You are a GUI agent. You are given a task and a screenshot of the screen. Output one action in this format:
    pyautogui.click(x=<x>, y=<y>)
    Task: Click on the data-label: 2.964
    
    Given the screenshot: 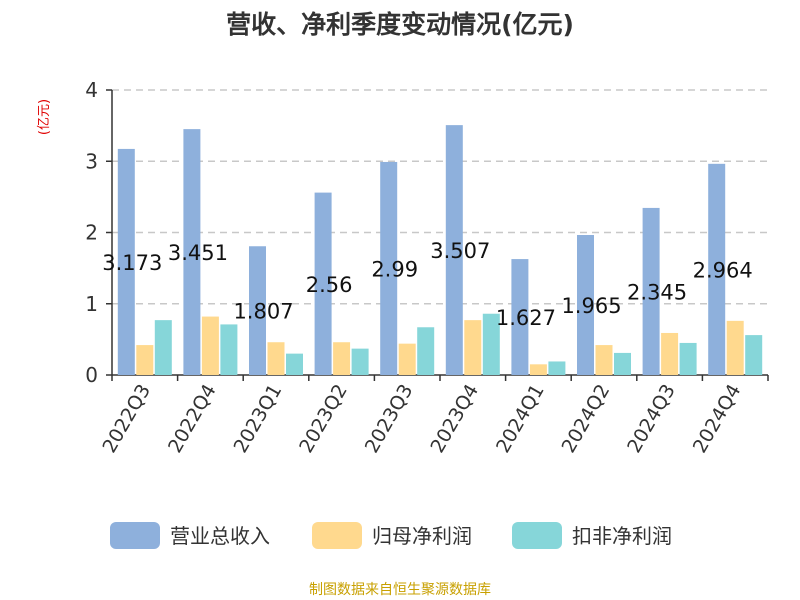 What is the action you would take?
    pyautogui.click(x=723, y=270)
    